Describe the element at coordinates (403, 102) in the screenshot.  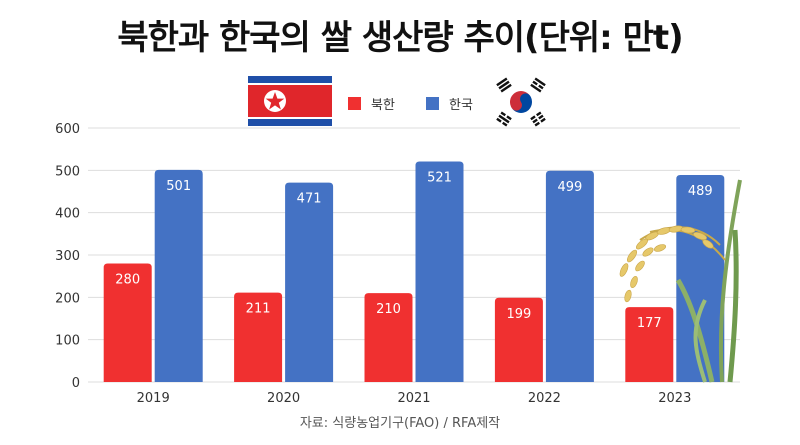
I see `legend: 북한 한국` at that location.